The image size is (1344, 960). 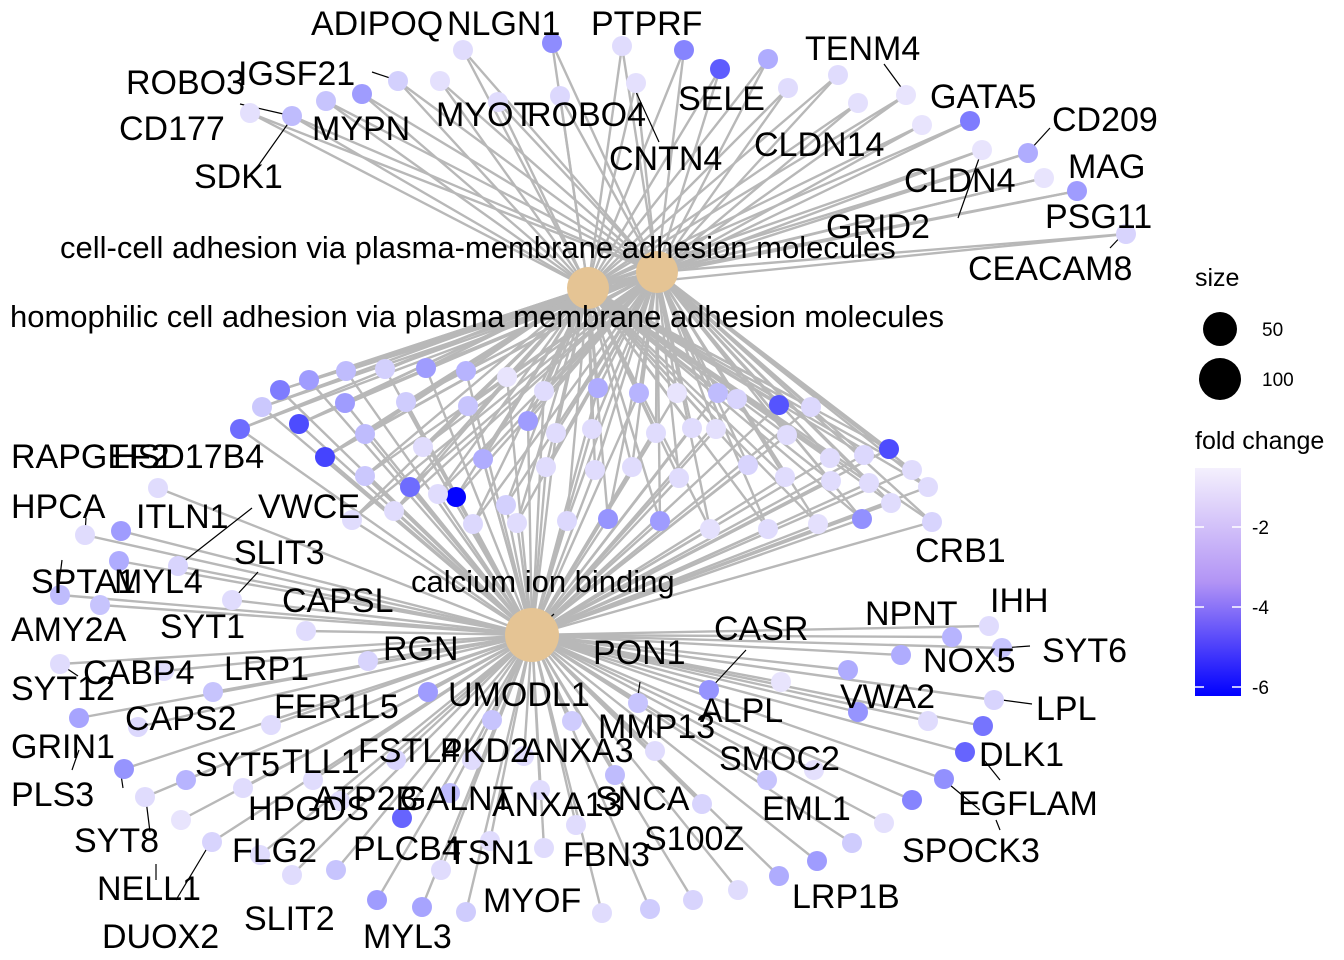 What do you see at coordinates (694, 839) in the screenshot?
I see `gene-label-s100z: S100Z` at bounding box center [694, 839].